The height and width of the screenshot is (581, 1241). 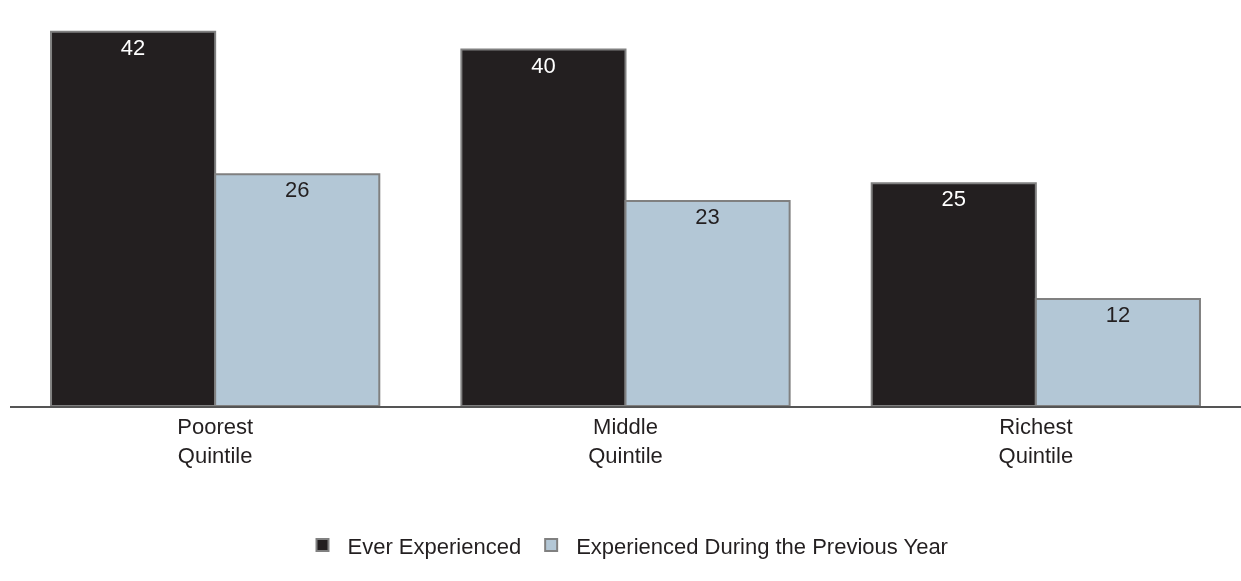 I want to click on data-label: 23, so click(x=707, y=217).